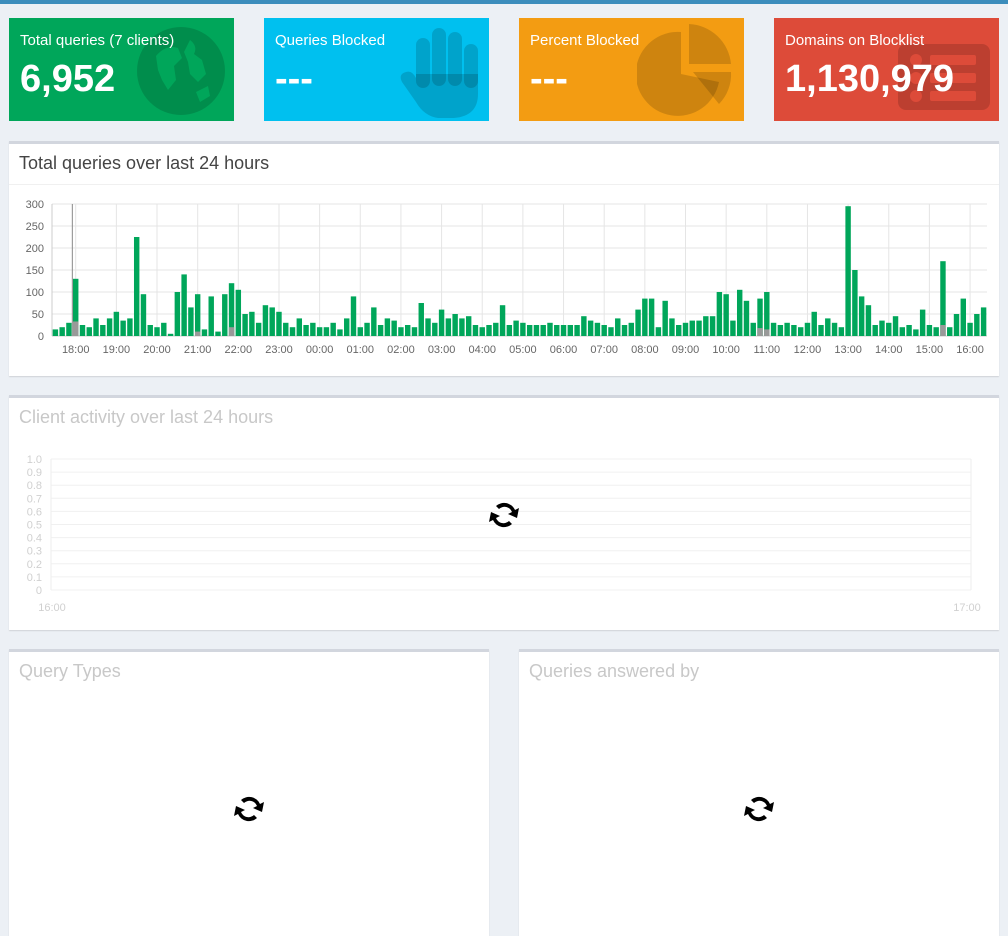 Image resolution: width=1008 pixels, height=936 pixels. Describe the element at coordinates (34, 578) in the screenshot. I see `y-tick-label: 0.1` at that location.